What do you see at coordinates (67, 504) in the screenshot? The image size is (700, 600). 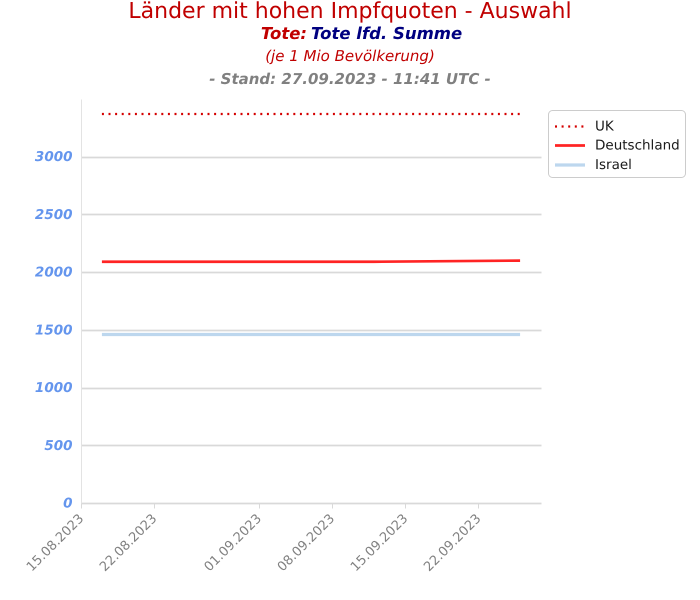 I see `y-tick-label: 0` at bounding box center [67, 504].